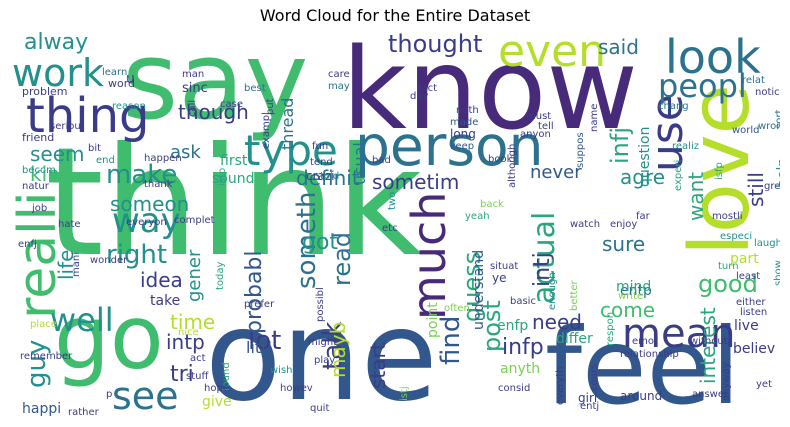 The image size is (790, 427). Describe the element at coordinates (56, 43) in the screenshot. I see `cloud-word-alway: alway` at that location.